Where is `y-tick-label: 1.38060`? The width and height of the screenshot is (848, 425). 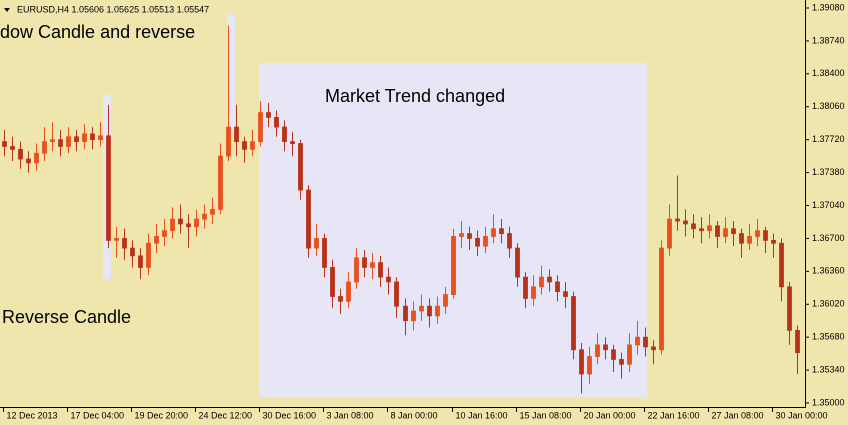 y-tick-label: 1.38060 is located at coordinates (828, 106).